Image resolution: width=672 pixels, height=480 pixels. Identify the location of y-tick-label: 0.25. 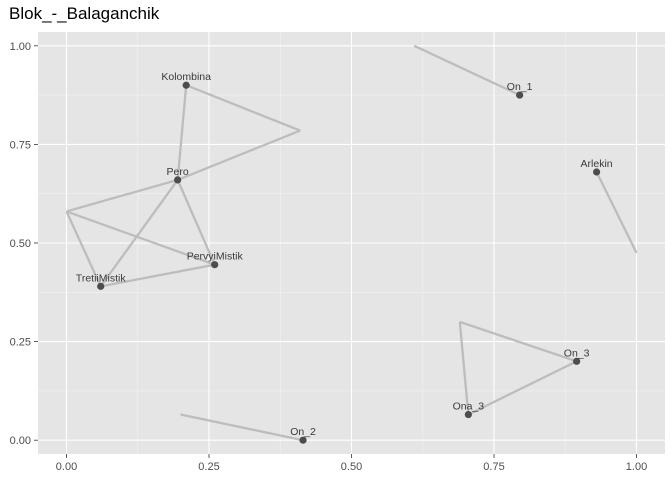
(20, 343).